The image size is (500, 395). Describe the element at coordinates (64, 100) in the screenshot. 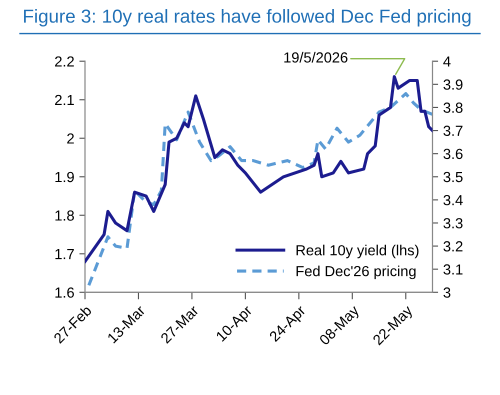

I see `y-tick-label: 2.1` at that location.